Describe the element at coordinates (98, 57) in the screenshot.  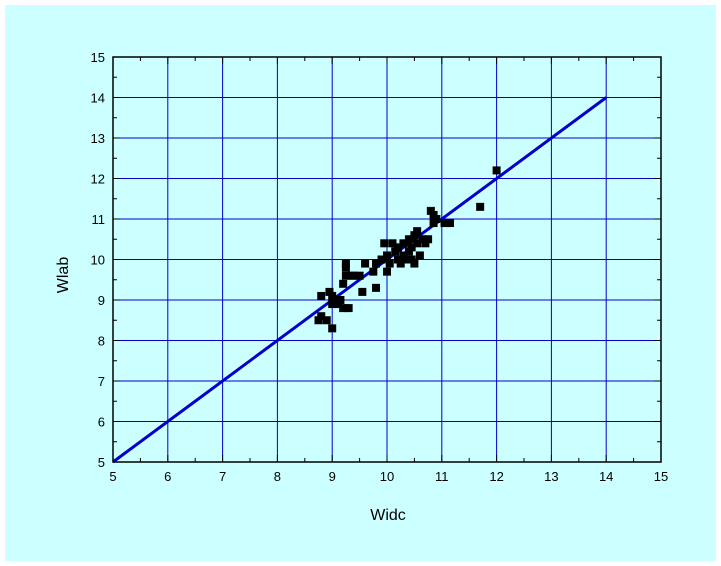
I see `y-tick-label-10: 15` at that location.